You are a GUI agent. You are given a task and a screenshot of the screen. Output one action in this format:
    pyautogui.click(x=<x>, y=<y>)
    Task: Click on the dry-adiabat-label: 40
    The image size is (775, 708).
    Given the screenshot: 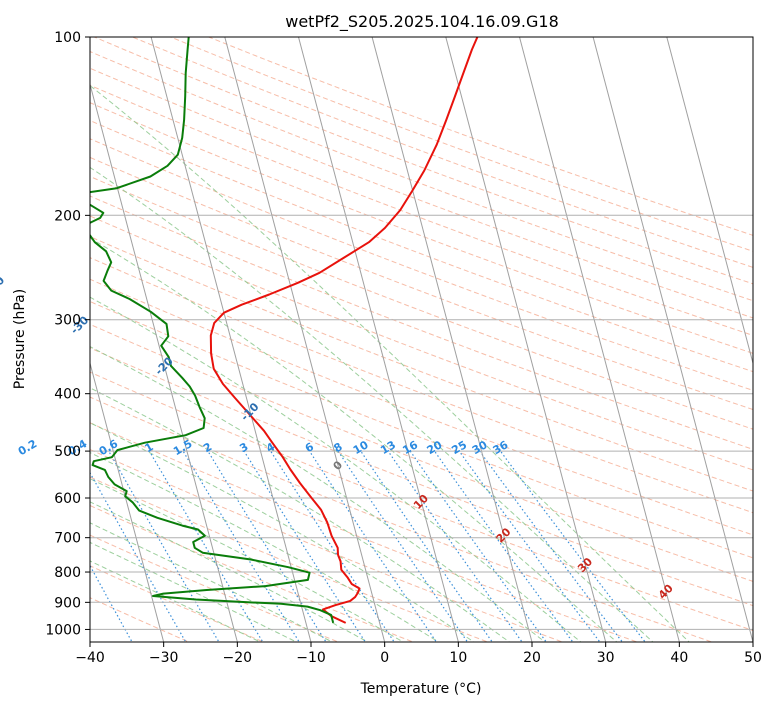 What is the action you would take?
    pyautogui.click(x=666, y=591)
    